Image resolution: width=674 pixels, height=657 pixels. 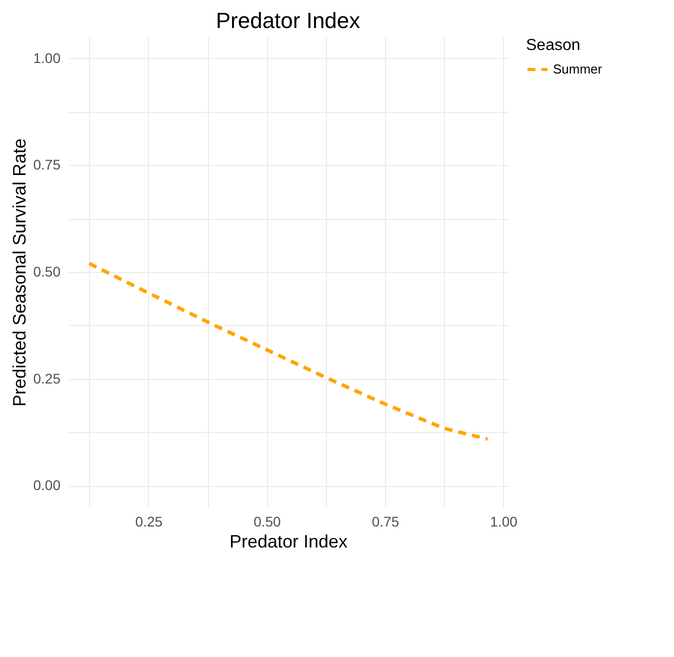 What do you see at coordinates (19, 272) in the screenshot?
I see `y-axis-title: Predicted Seasonal Survival Rate` at bounding box center [19, 272].